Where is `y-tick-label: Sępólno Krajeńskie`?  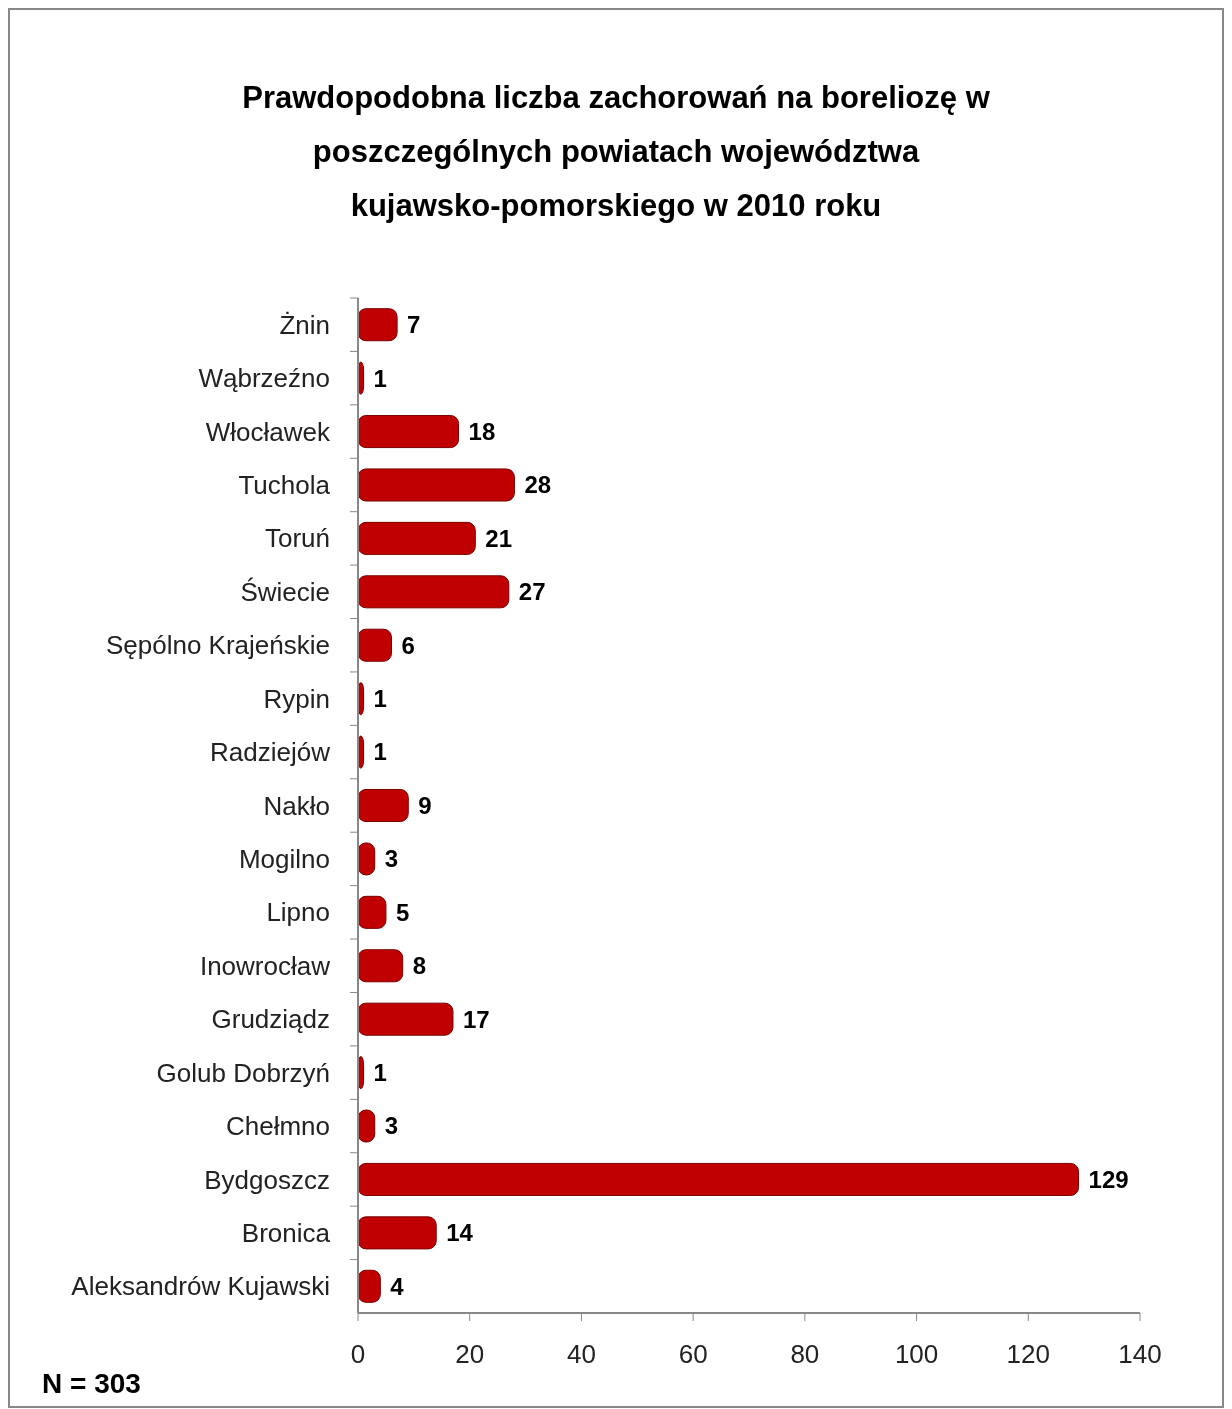 y-tick-label: Sępólno Krajeńskie is located at coordinates (217, 645).